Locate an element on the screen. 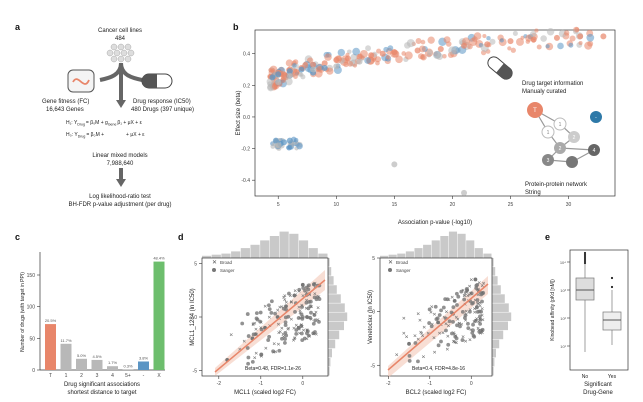 The width and height of the screenshot is (643, 402). d2-data-point is located at coordinates (438, 322).